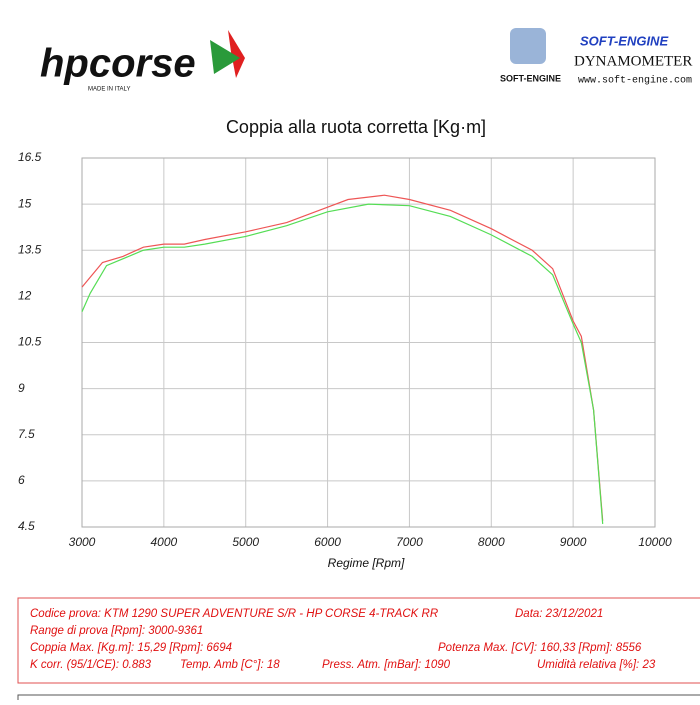 The image size is (700, 705). Describe the element at coordinates (358, 699) in the screenshot. I see `footer-box` at that location.